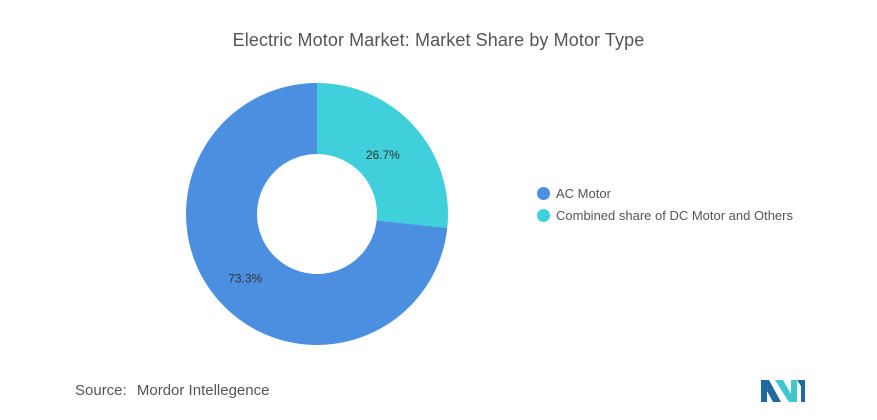 This screenshot has width=877, height=420. Describe the element at coordinates (203, 390) in the screenshot. I see `source-value: Mordor Intellegence` at that location.